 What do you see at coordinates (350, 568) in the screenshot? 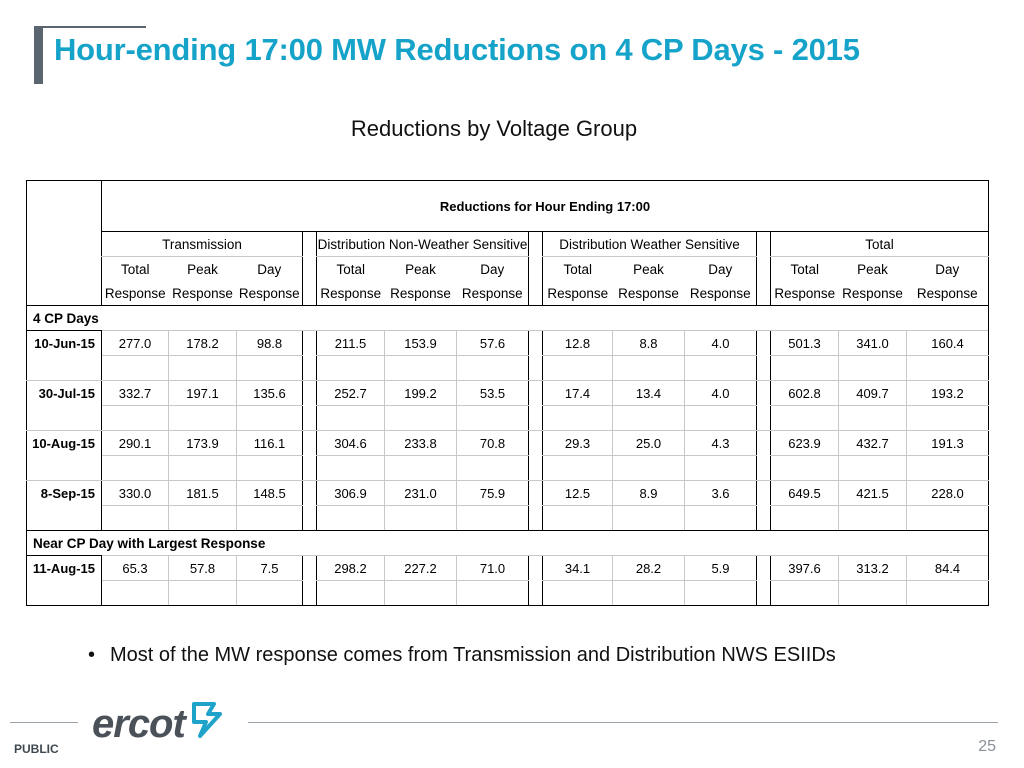
I see `value-cell: 298.2` at bounding box center [350, 568].